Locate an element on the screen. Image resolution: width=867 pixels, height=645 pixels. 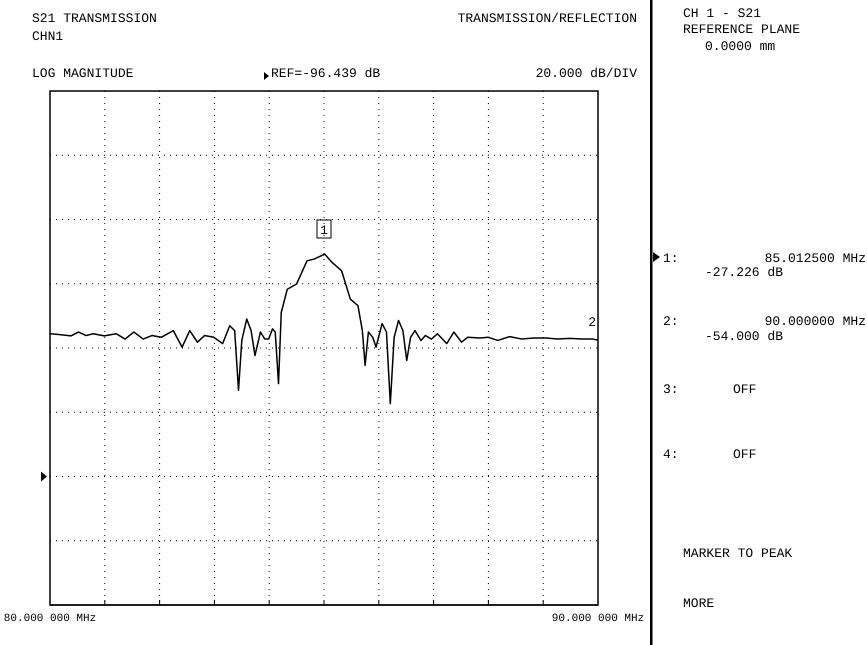
text: REF=-96.439 dB is located at coordinates (325, 73).